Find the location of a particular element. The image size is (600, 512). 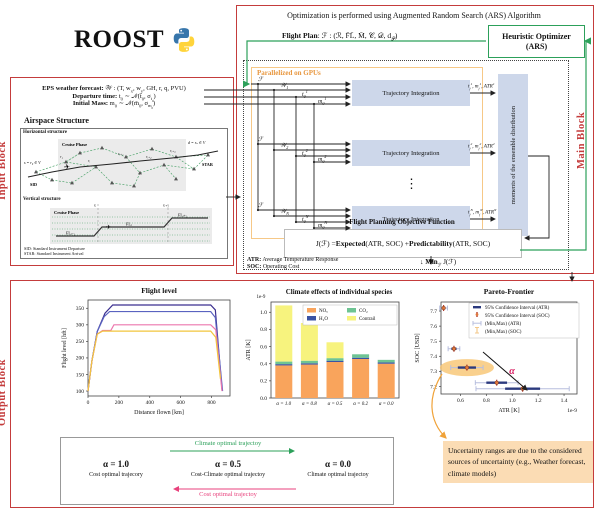

svg-text: 7.4 is located at coordinates (433, 357).